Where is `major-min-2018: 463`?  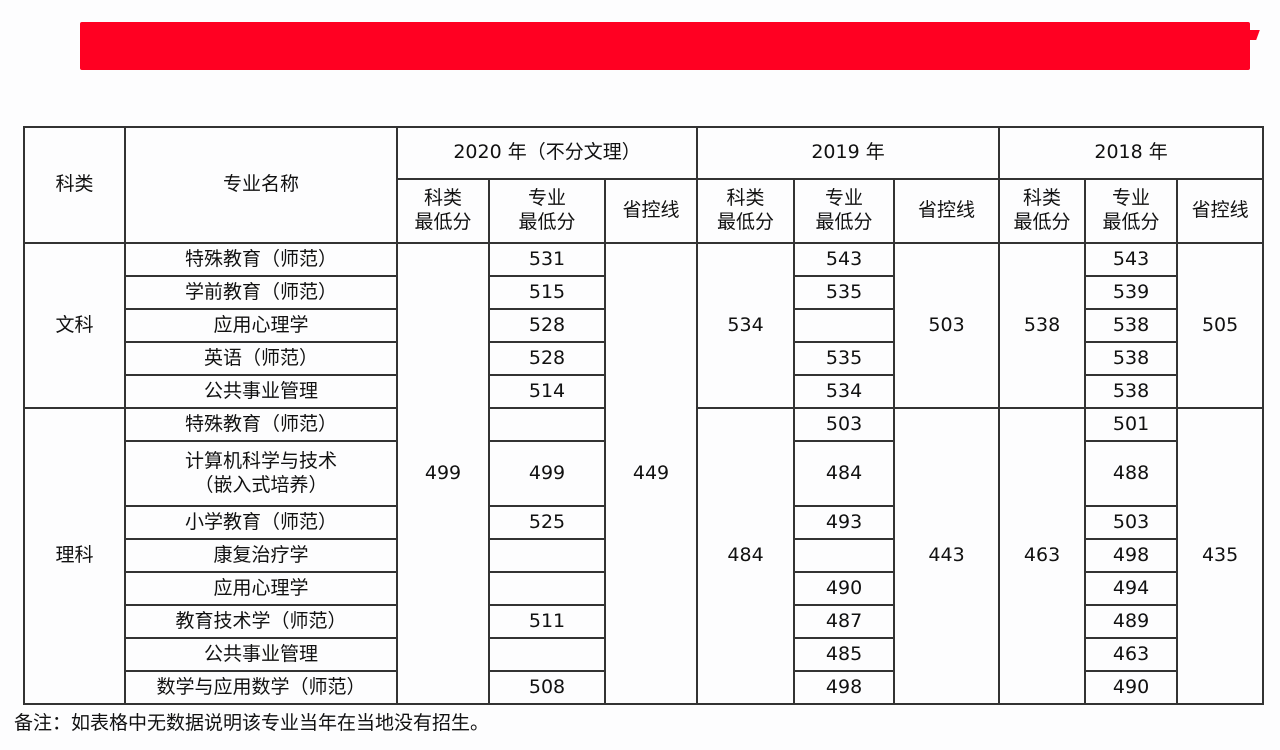
major-min-2018: 463 is located at coordinates (1131, 654).